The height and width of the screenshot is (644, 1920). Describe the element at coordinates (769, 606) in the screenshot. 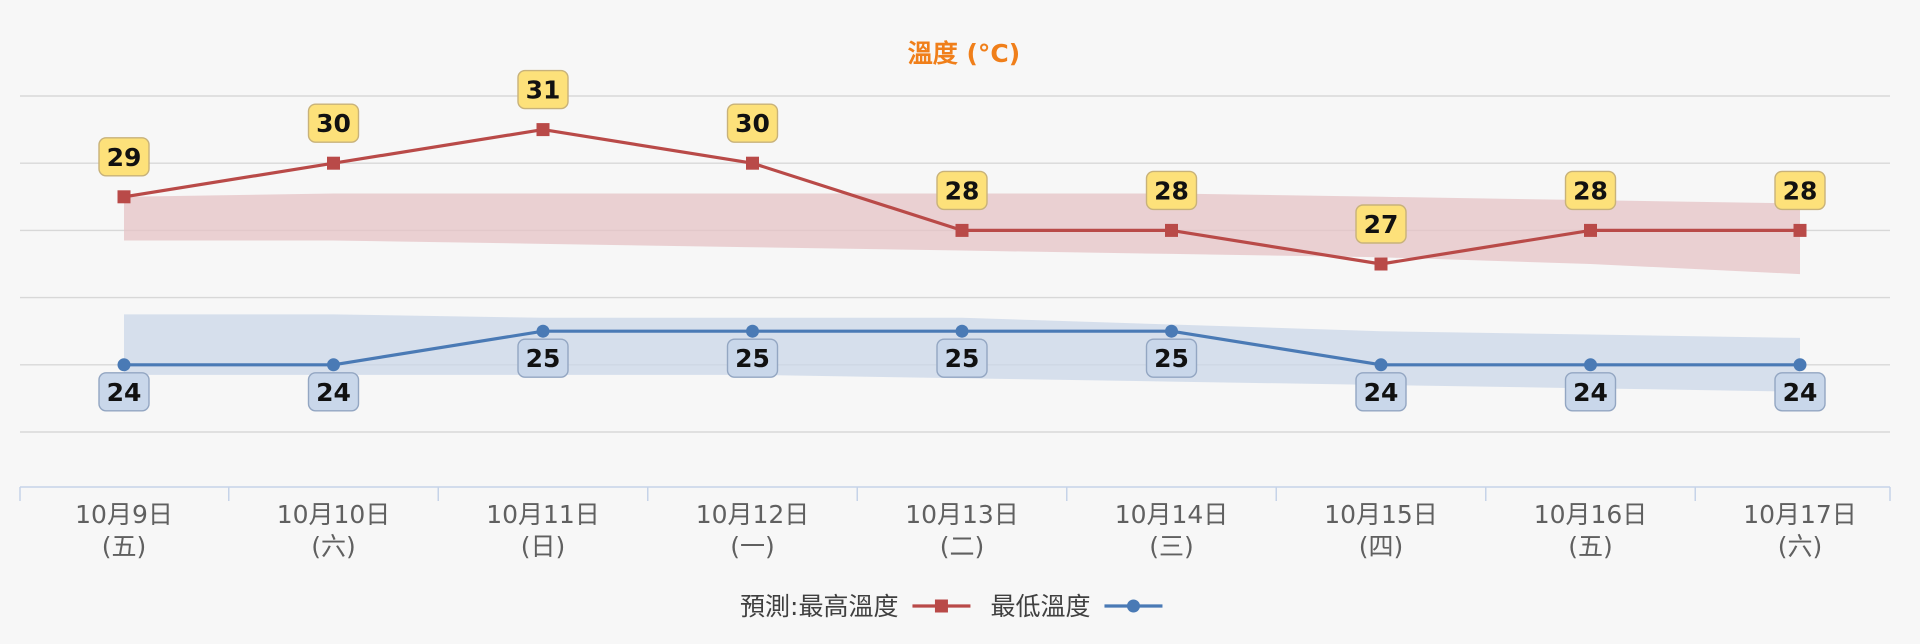

I see `legend-prefix: 預測:` at that location.